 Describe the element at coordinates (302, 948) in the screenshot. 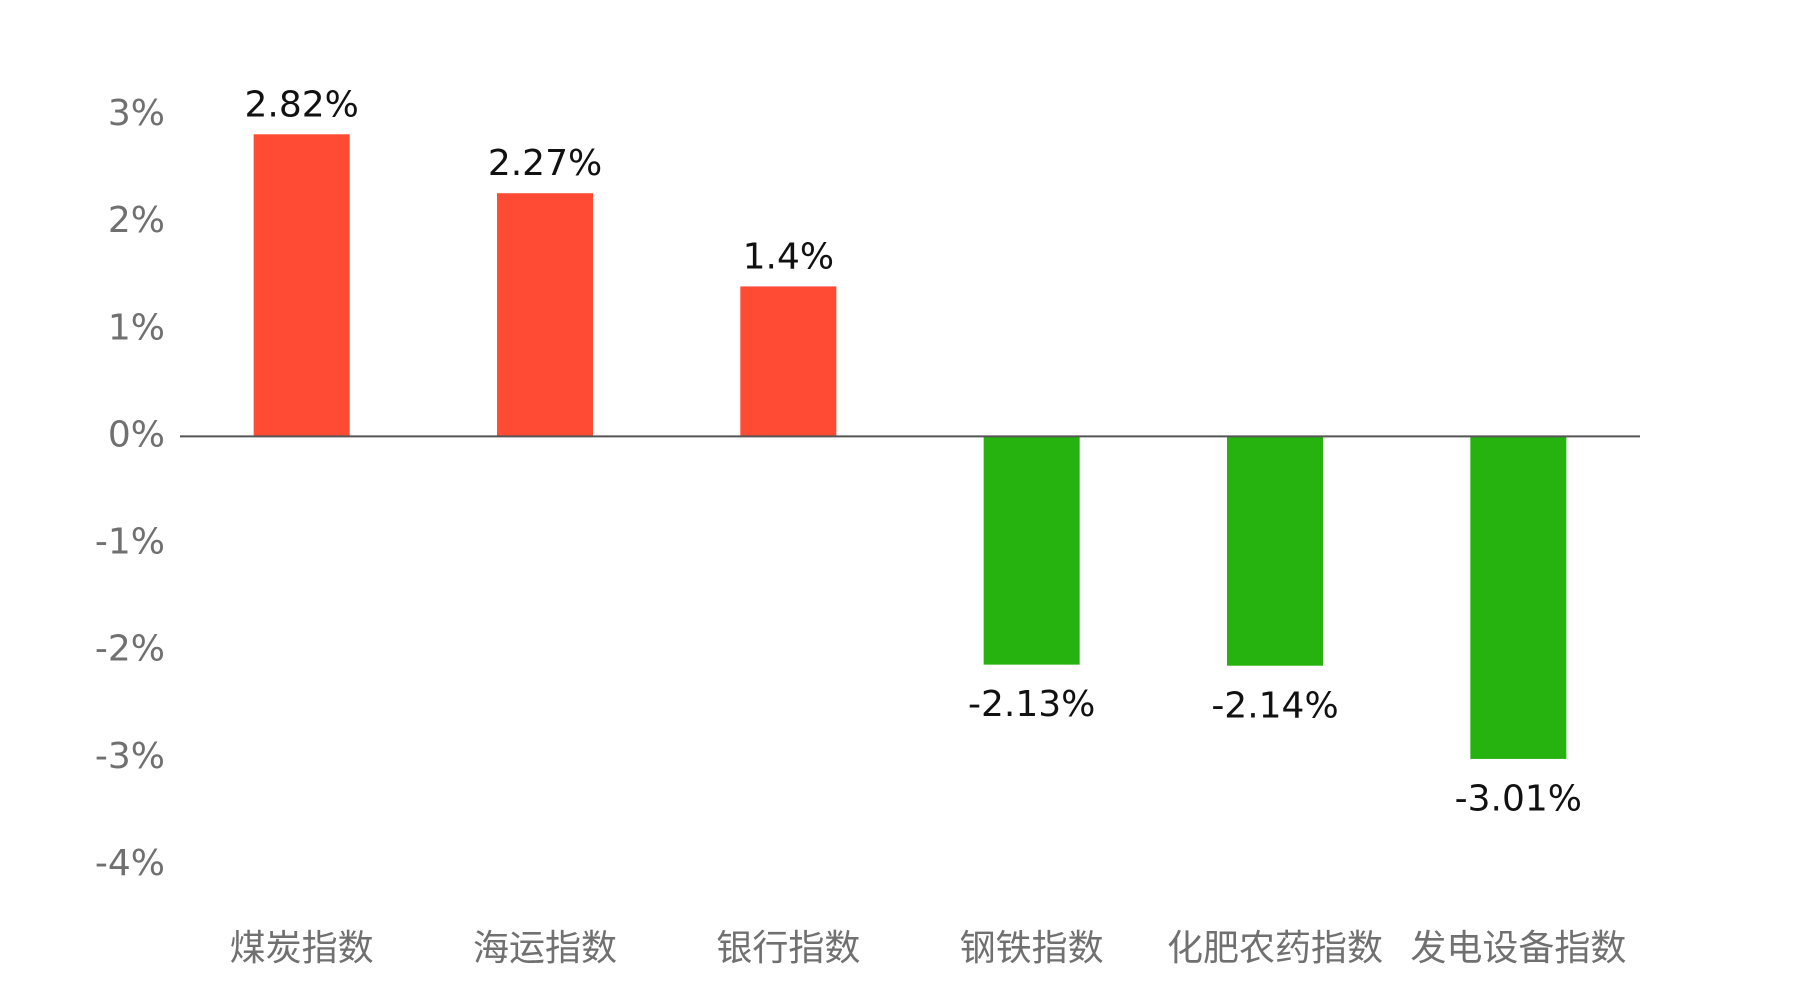

I see `x-tick-label: 煤炭指数` at that location.